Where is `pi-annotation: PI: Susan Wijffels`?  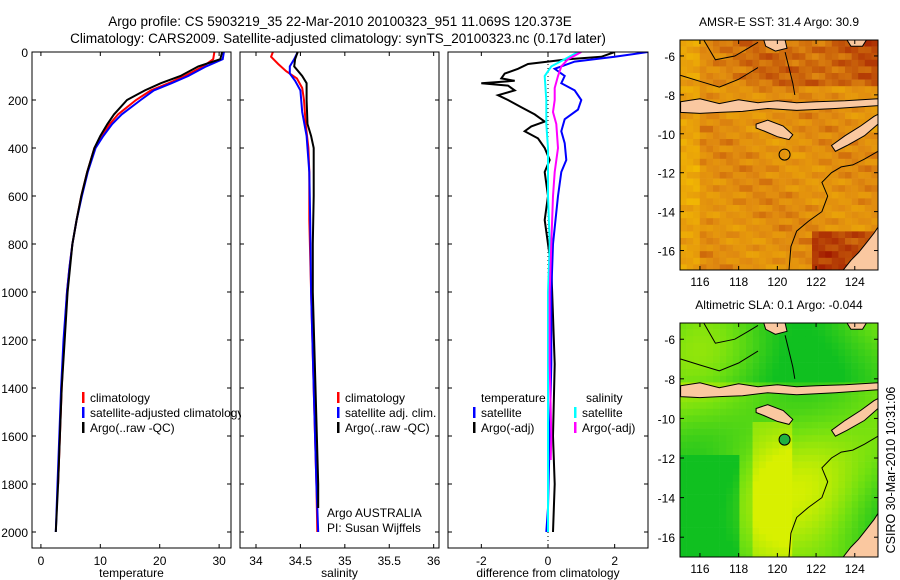
pi-annotation: PI: Susan Wijffels is located at coordinates (374, 528).